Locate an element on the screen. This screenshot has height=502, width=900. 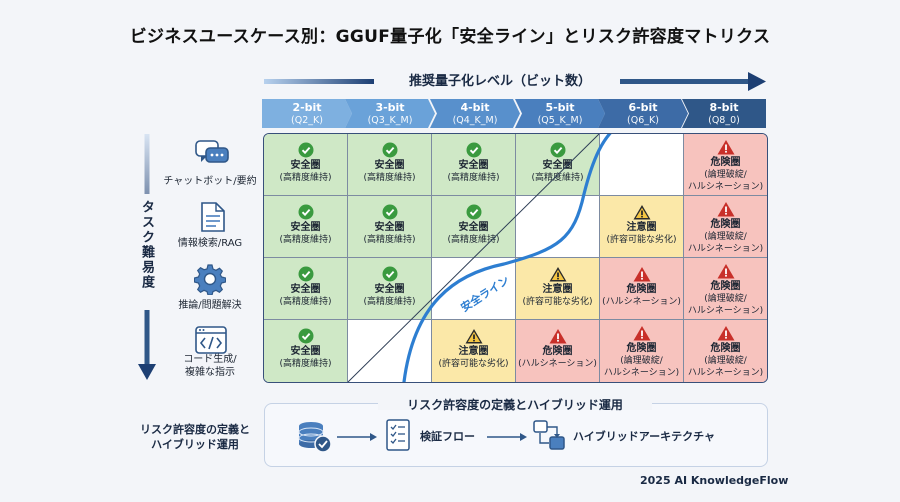
column-bits: 6-bit is located at coordinates (643, 107).